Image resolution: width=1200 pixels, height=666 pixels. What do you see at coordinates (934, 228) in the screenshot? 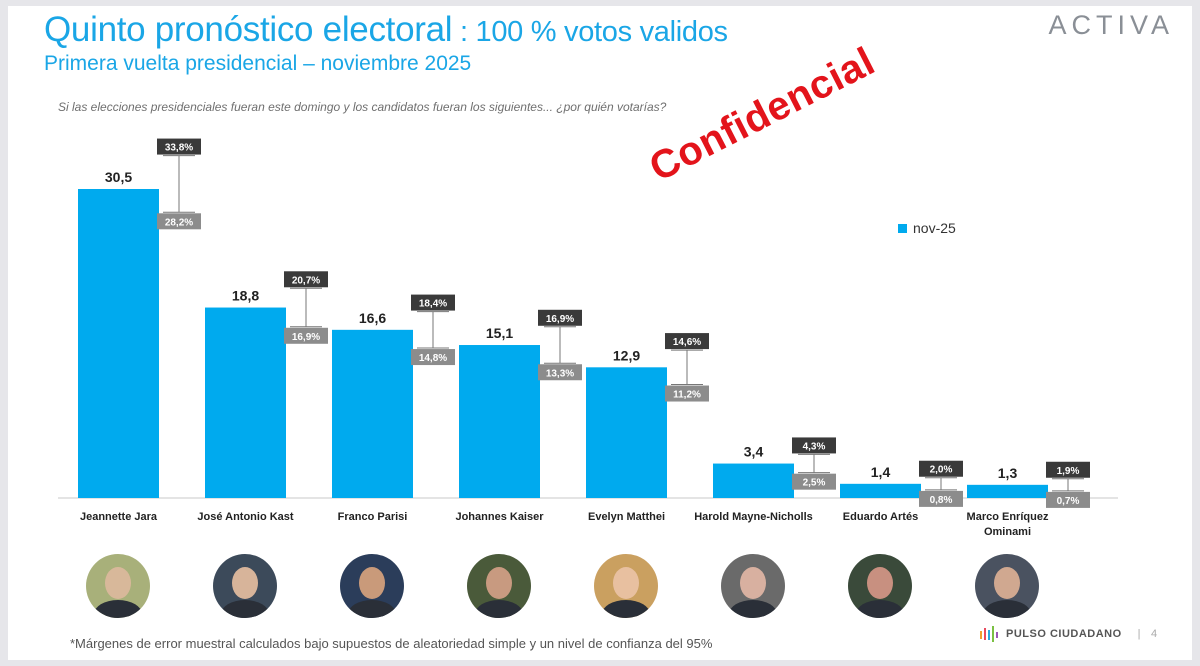
I see `legend-label: nov-25` at bounding box center [934, 228].